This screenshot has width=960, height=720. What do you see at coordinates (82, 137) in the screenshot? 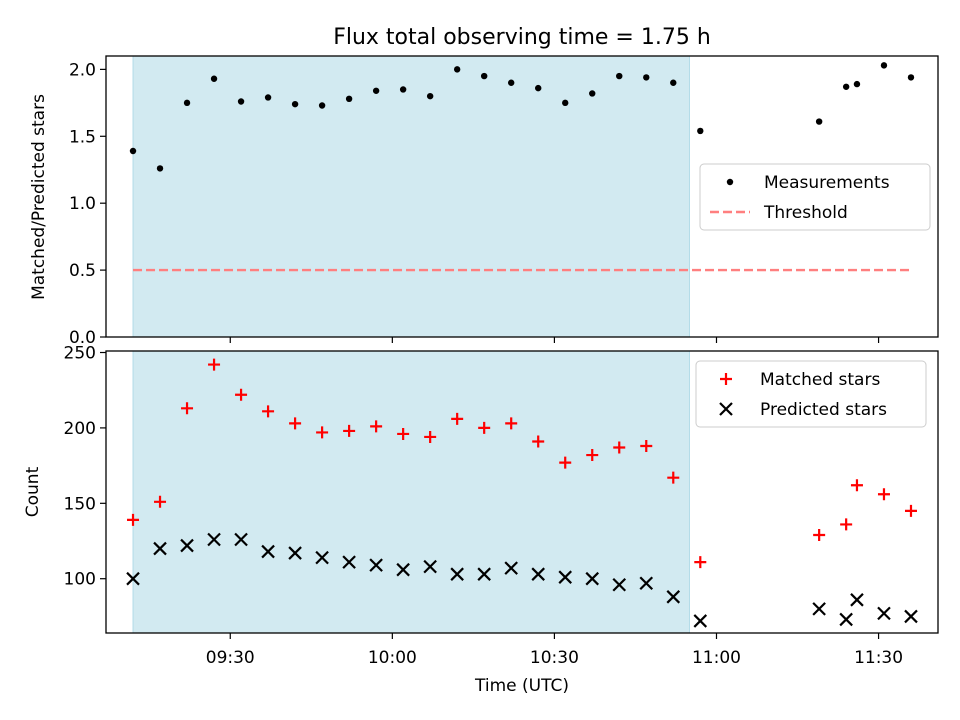
I see `y-tick-label: 1.5` at bounding box center [82, 137].